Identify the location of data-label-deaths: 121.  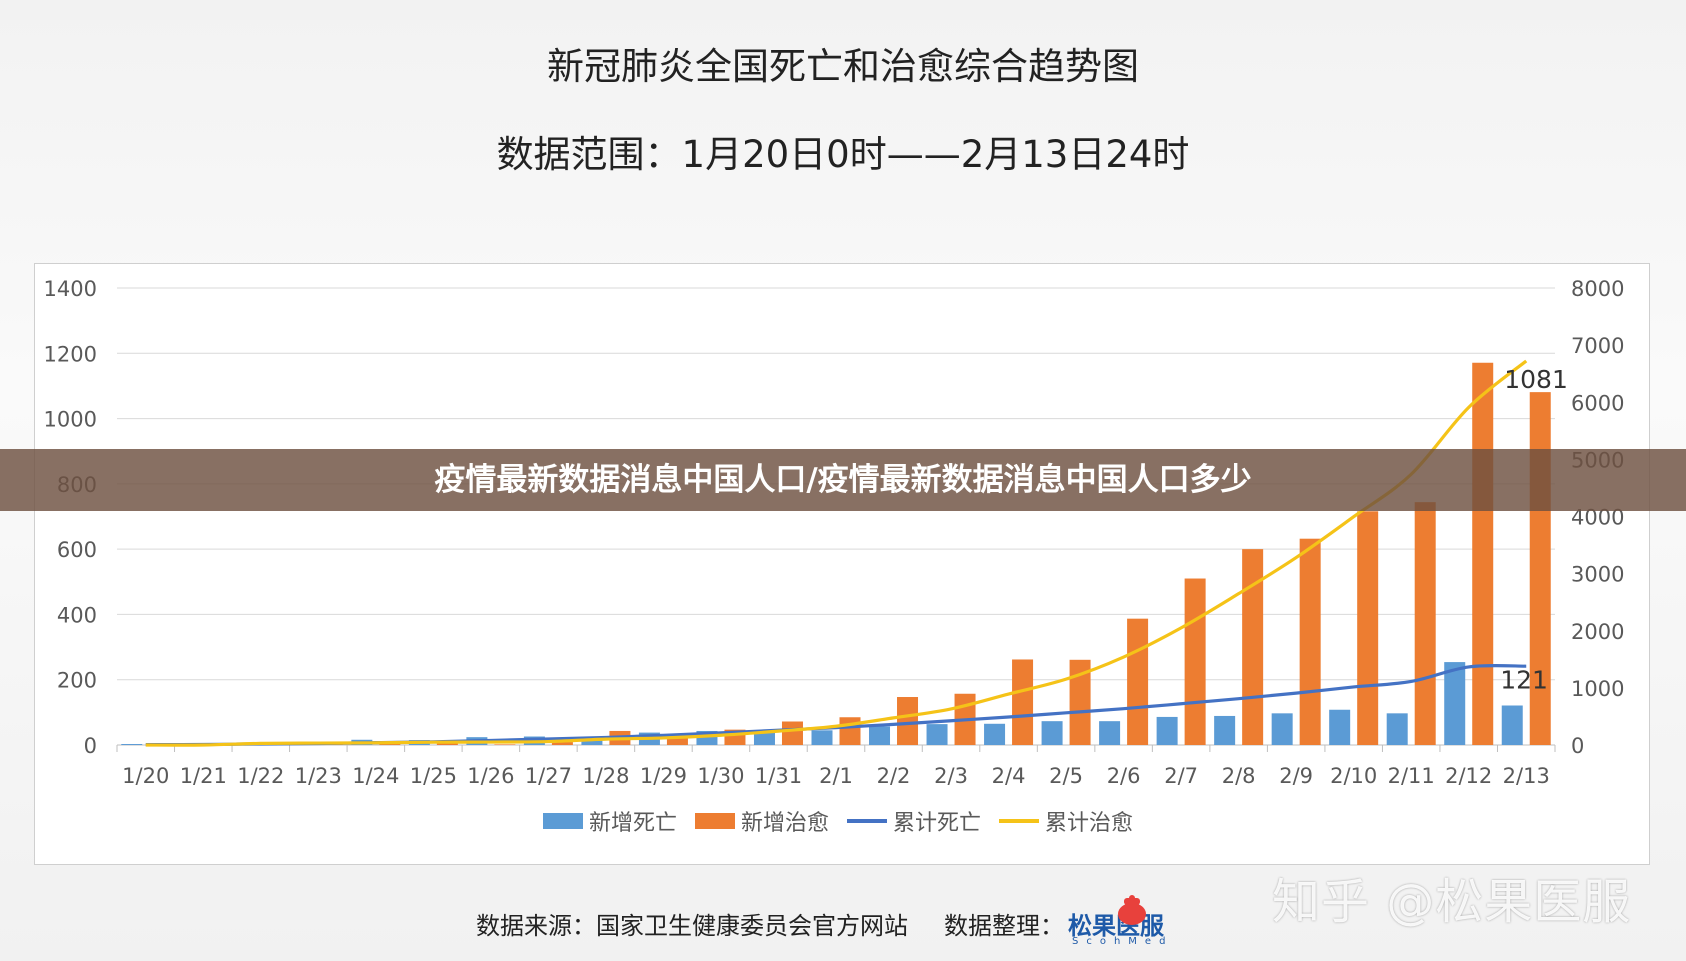
(1524, 680).